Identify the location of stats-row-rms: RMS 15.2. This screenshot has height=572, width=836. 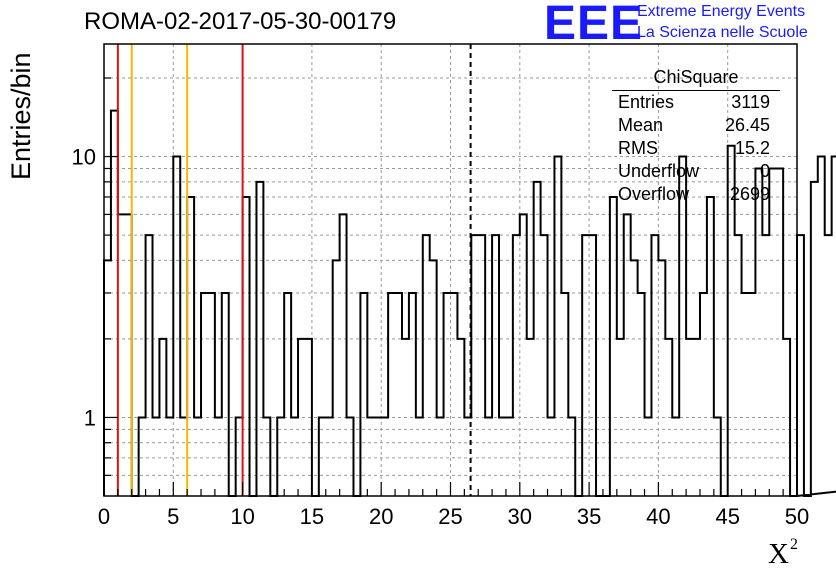
(696, 148).